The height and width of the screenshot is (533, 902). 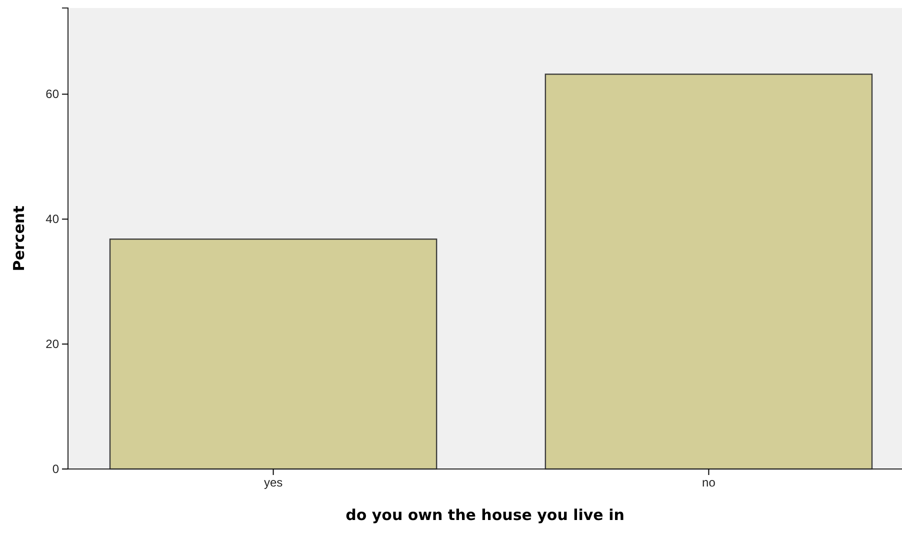 I want to click on y-tick-label: 0, so click(x=56, y=469).